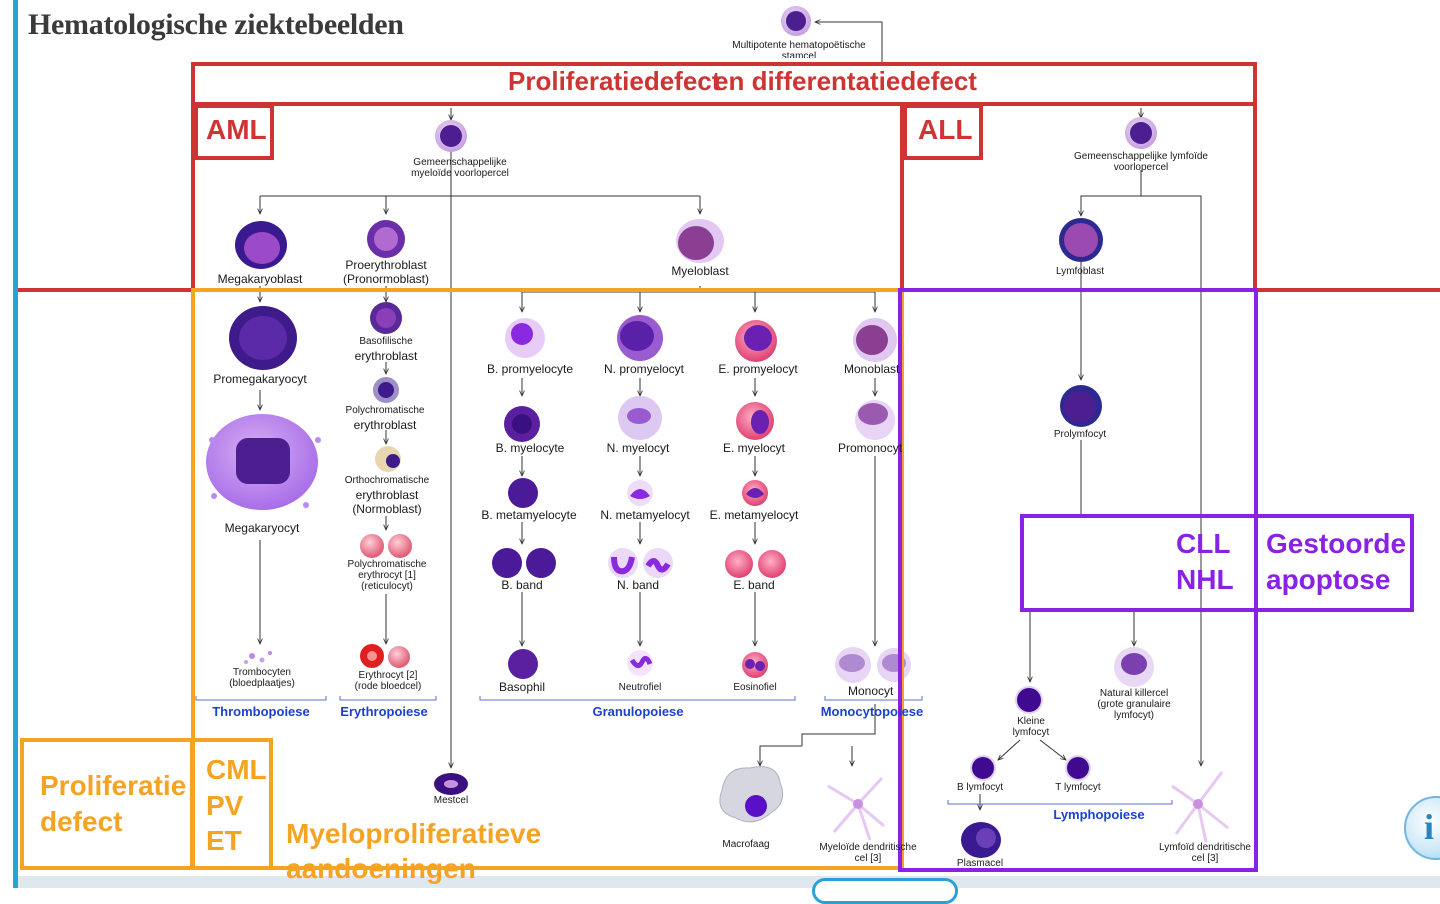  I want to click on lymphoid-dendritic-cell-image, so click(1200, 807).